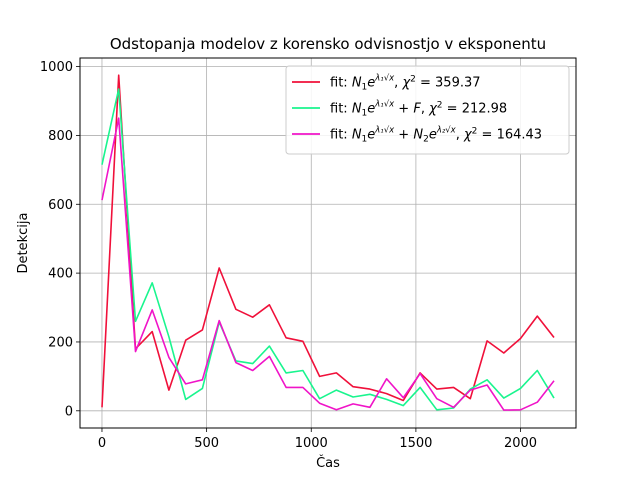 The image size is (640, 480). What do you see at coordinates (56, 67) in the screenshot?
I see `y-tick-label: 1000` at bounding box center [56, 67].